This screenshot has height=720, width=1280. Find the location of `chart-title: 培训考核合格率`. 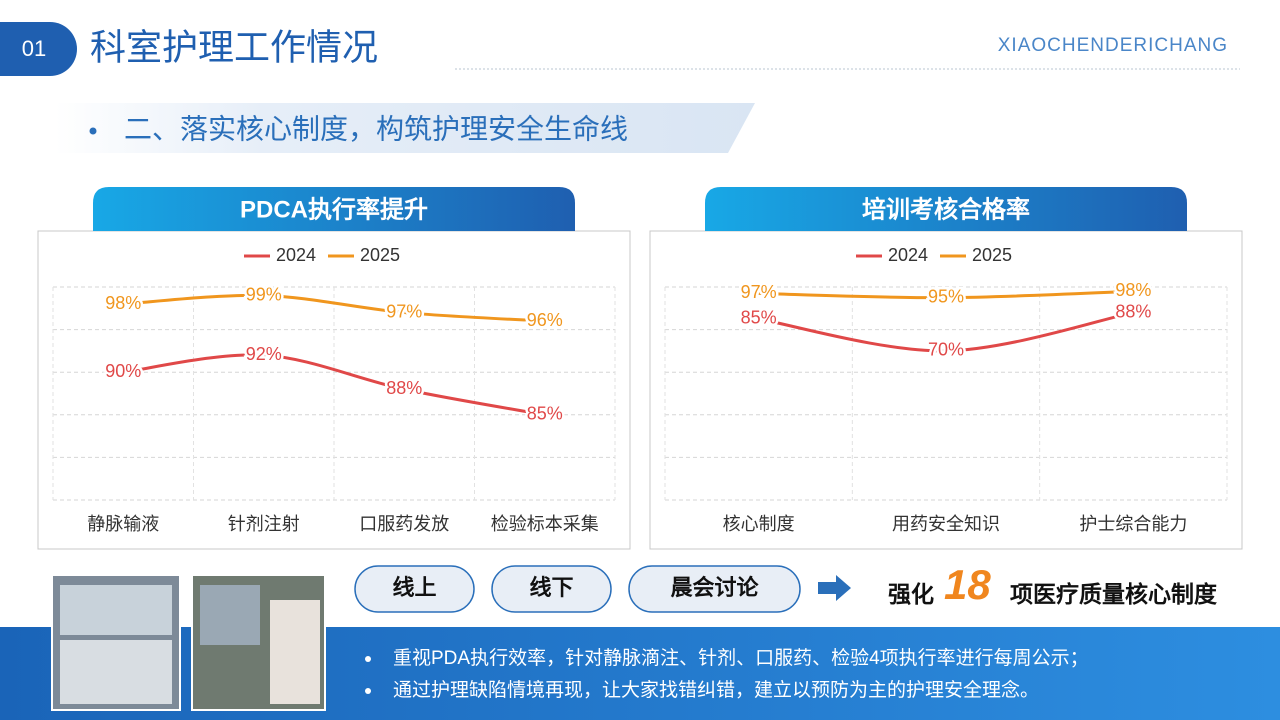

chart-title: 培训考核合格率 is located at coordinates (946, 209).